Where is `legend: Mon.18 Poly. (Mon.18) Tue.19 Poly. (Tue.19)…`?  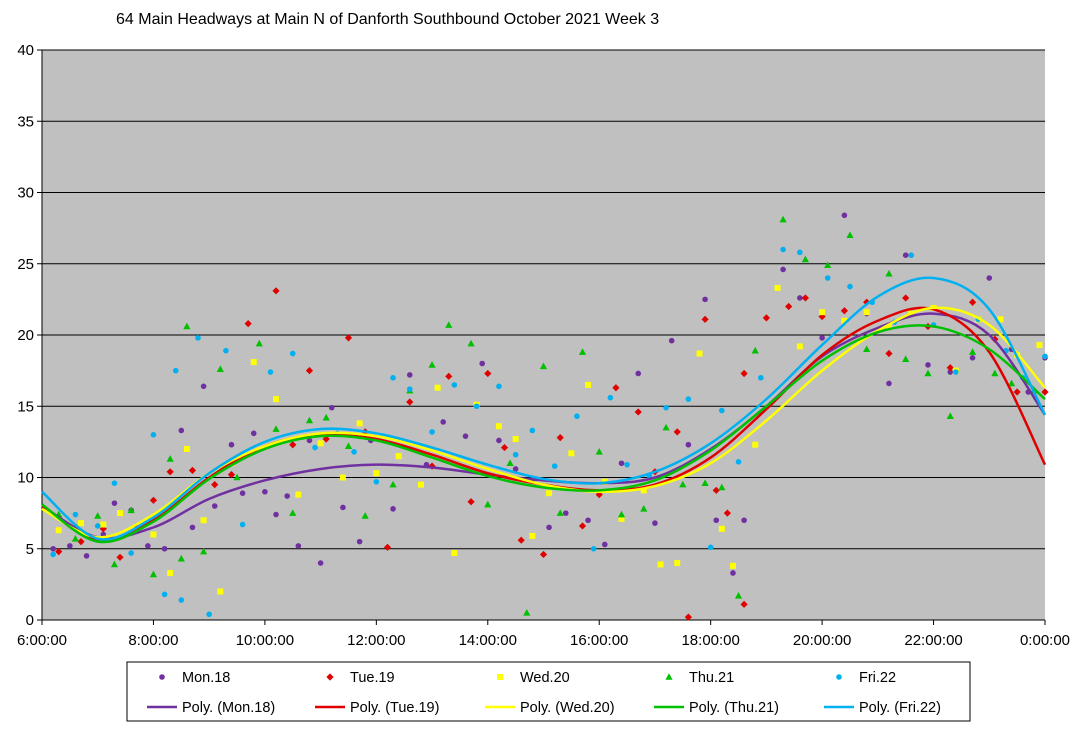
legend: Mon.18 Poly. (Mon.18) Tue.19 Poly. (Tue.19)… is located at coordinates (548, 691).